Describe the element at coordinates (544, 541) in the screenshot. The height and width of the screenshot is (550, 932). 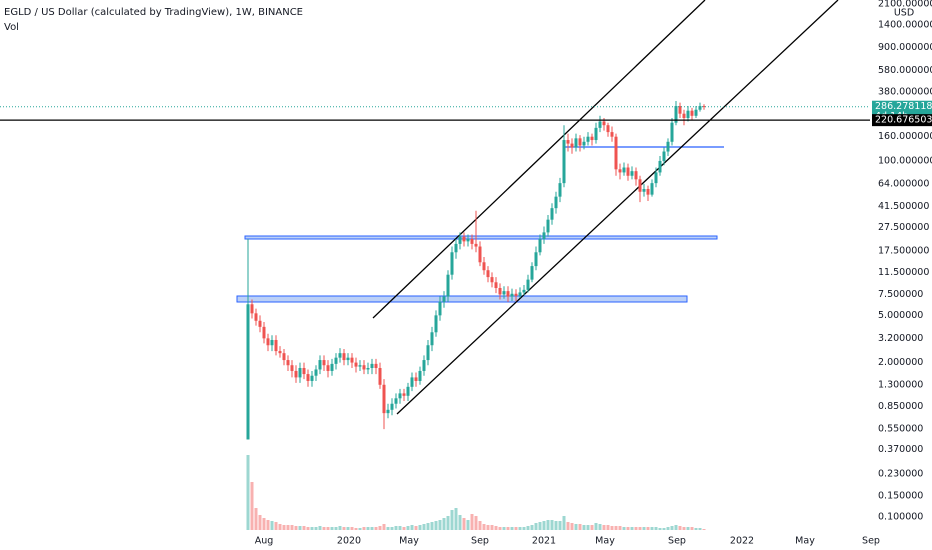
I see `x-tick-label: 2021` at that location.